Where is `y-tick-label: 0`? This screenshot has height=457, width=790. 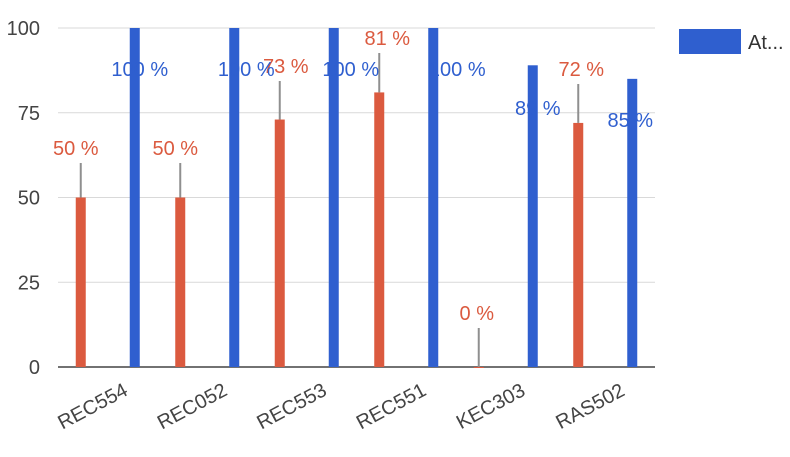
y-tick-label: 0 is located at coordinates (34, 368).